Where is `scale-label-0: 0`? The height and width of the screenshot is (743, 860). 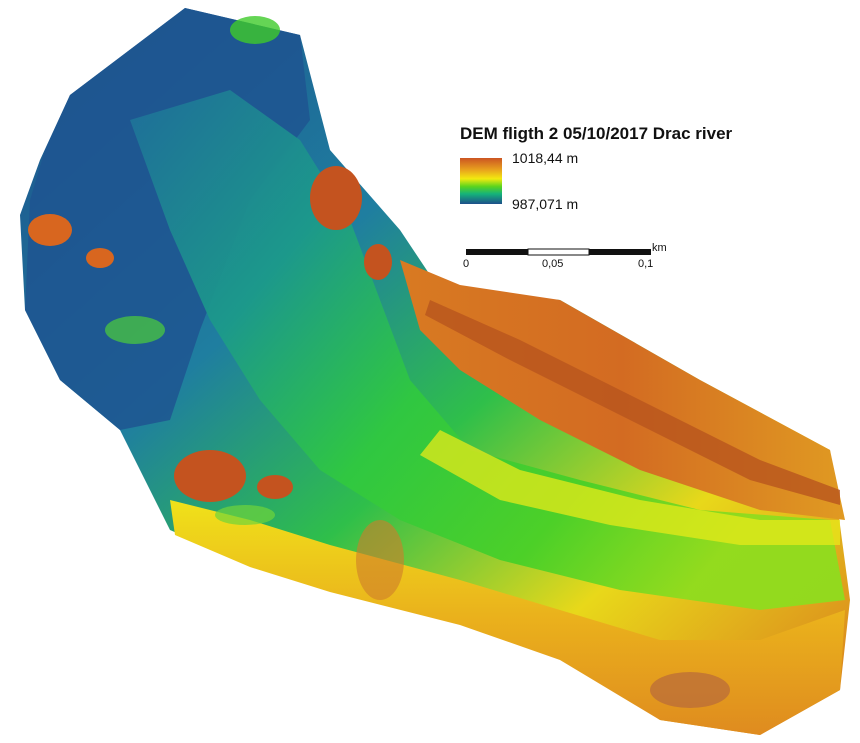 scale-label-0: 0 is located at coordinates (466, 264).